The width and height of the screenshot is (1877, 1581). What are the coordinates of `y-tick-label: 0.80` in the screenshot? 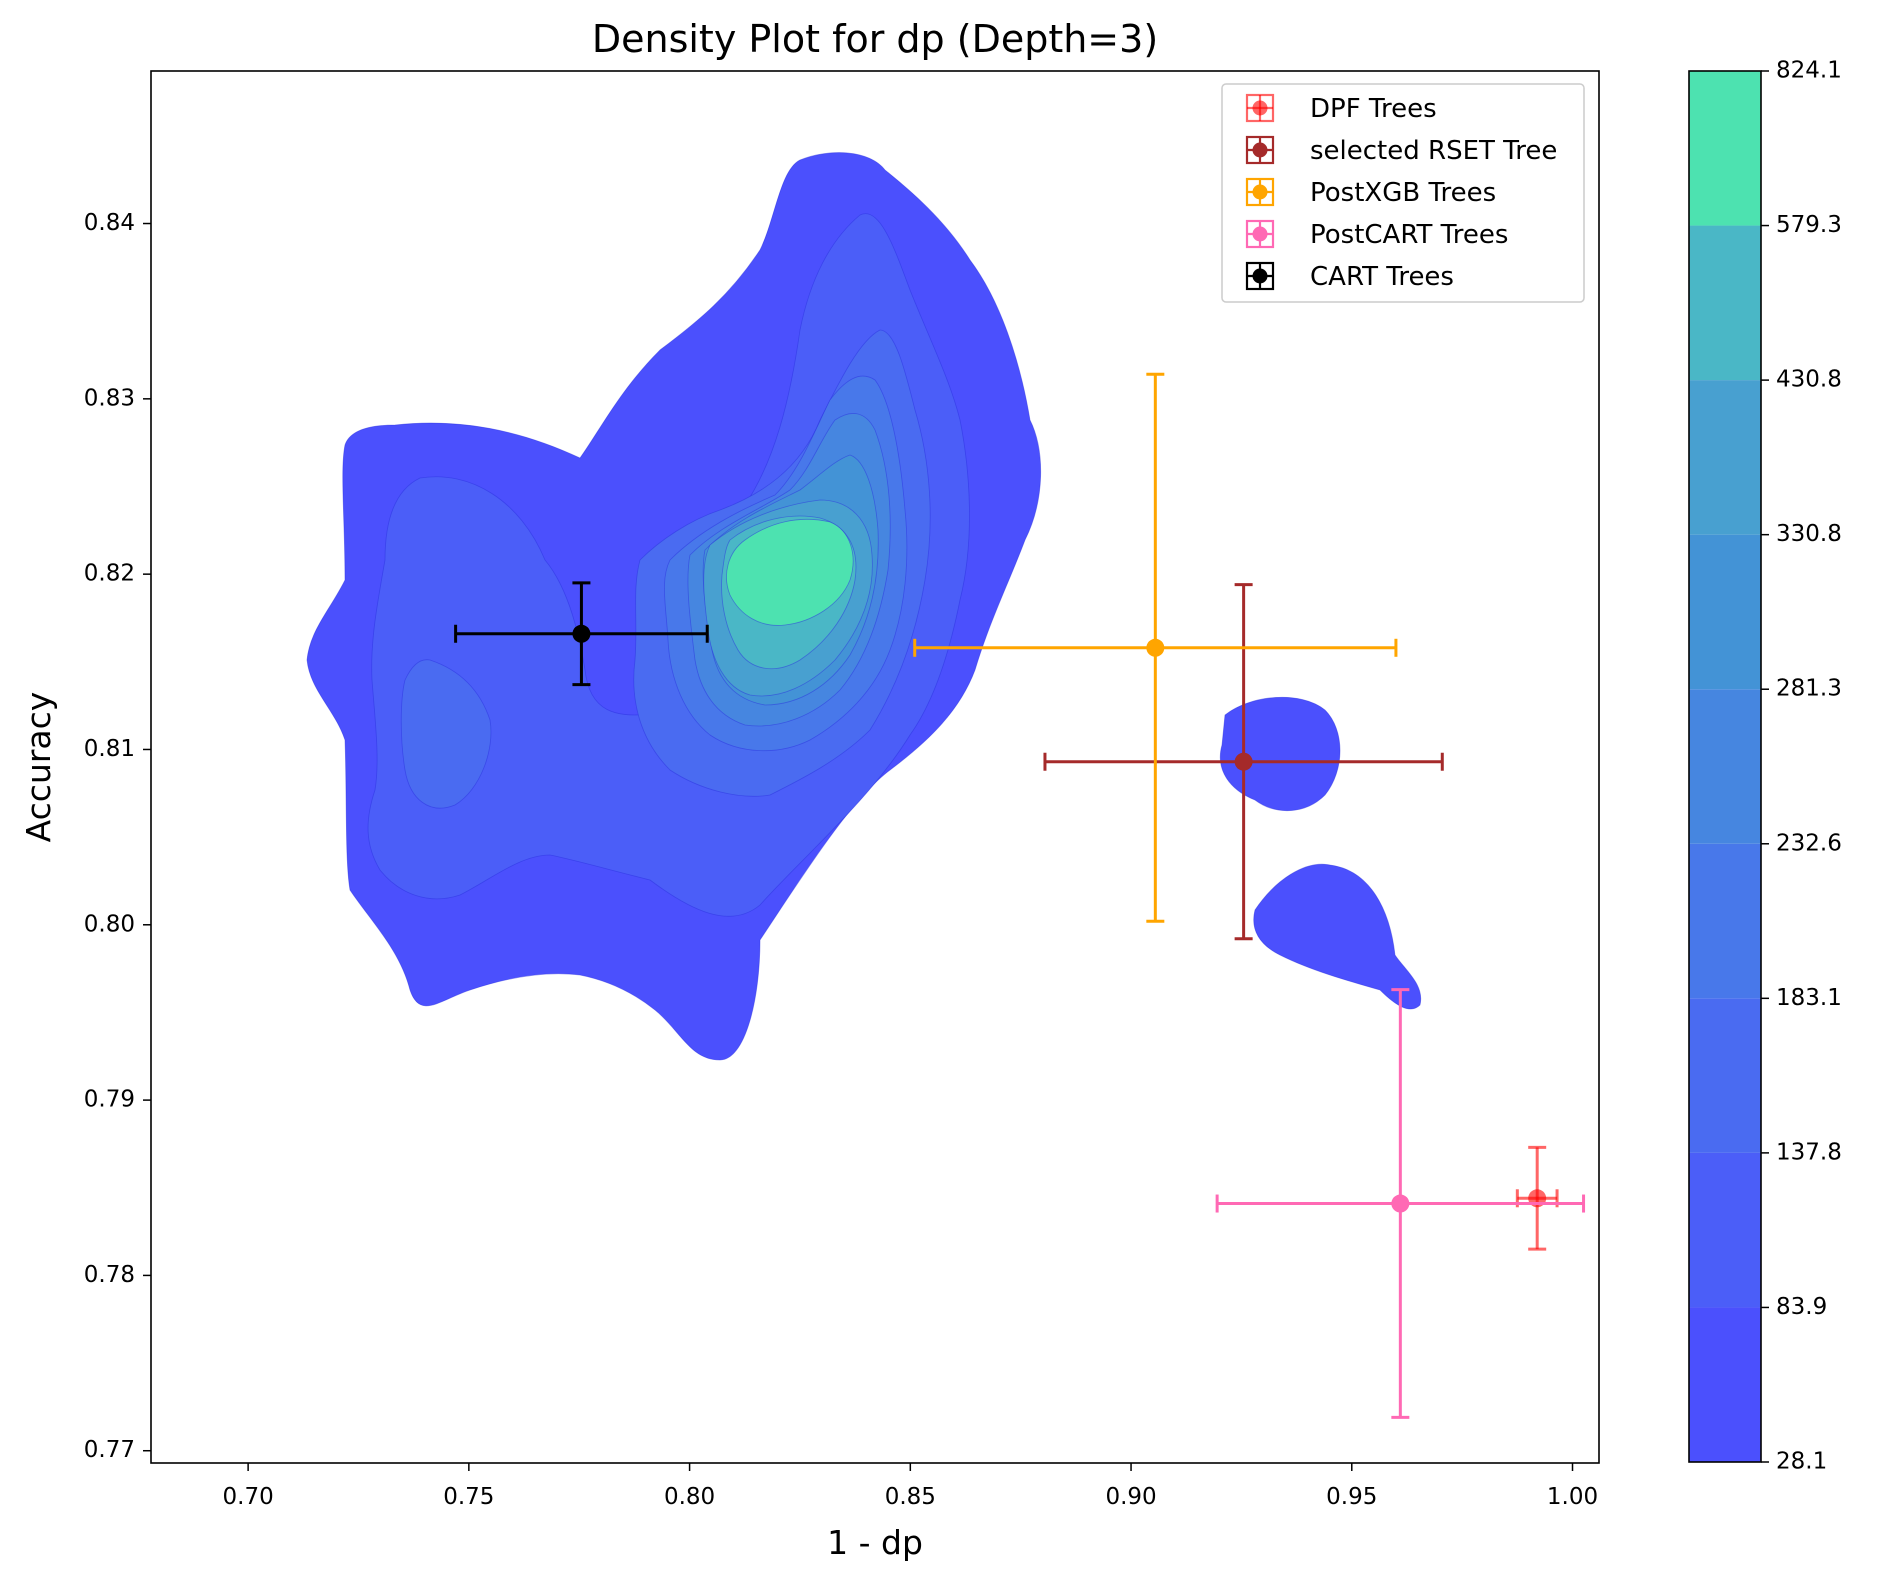 It's located at (109, 924).